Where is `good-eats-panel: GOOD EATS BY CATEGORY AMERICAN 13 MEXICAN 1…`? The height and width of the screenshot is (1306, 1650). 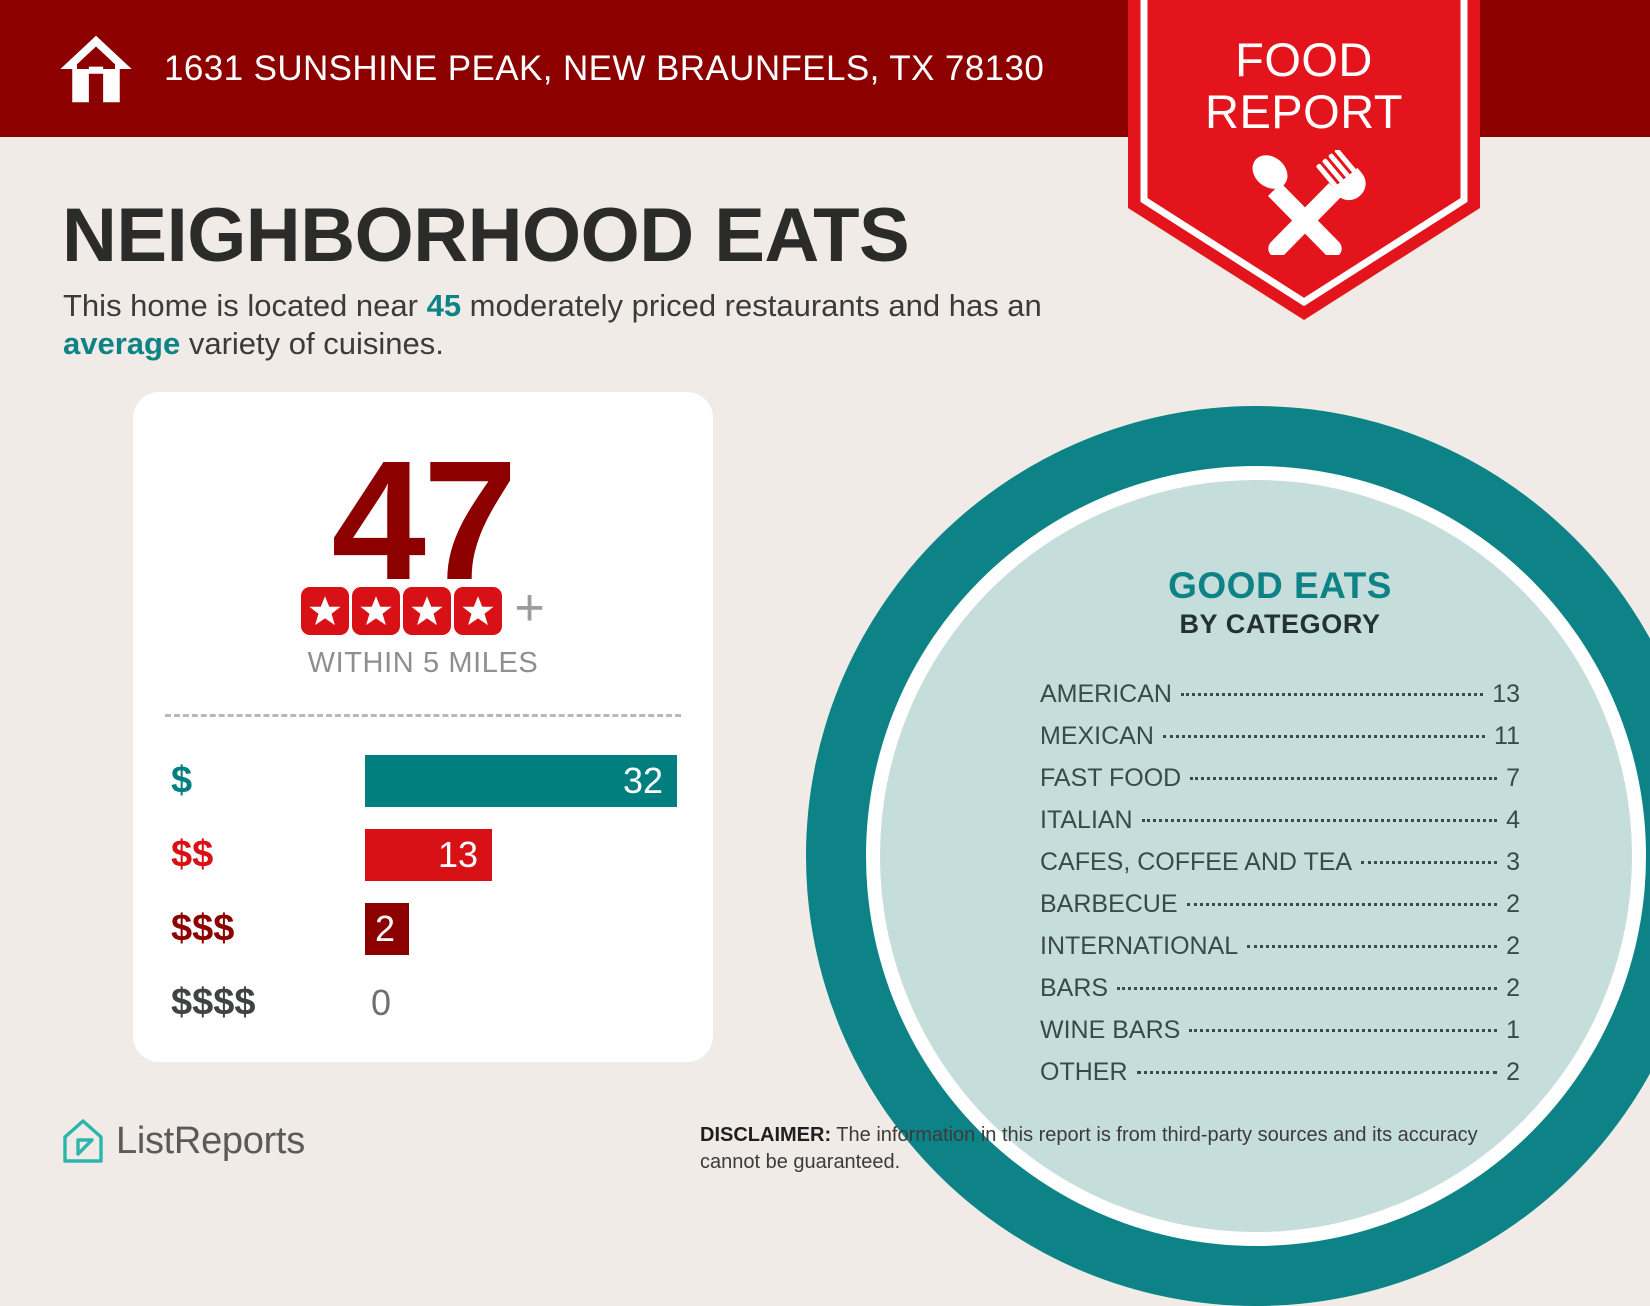 good-eats-panel: GOOD EATS BY CATEGORY AMERICAN 13 MEXICAN 1… is located at coordinates (1280, 832).